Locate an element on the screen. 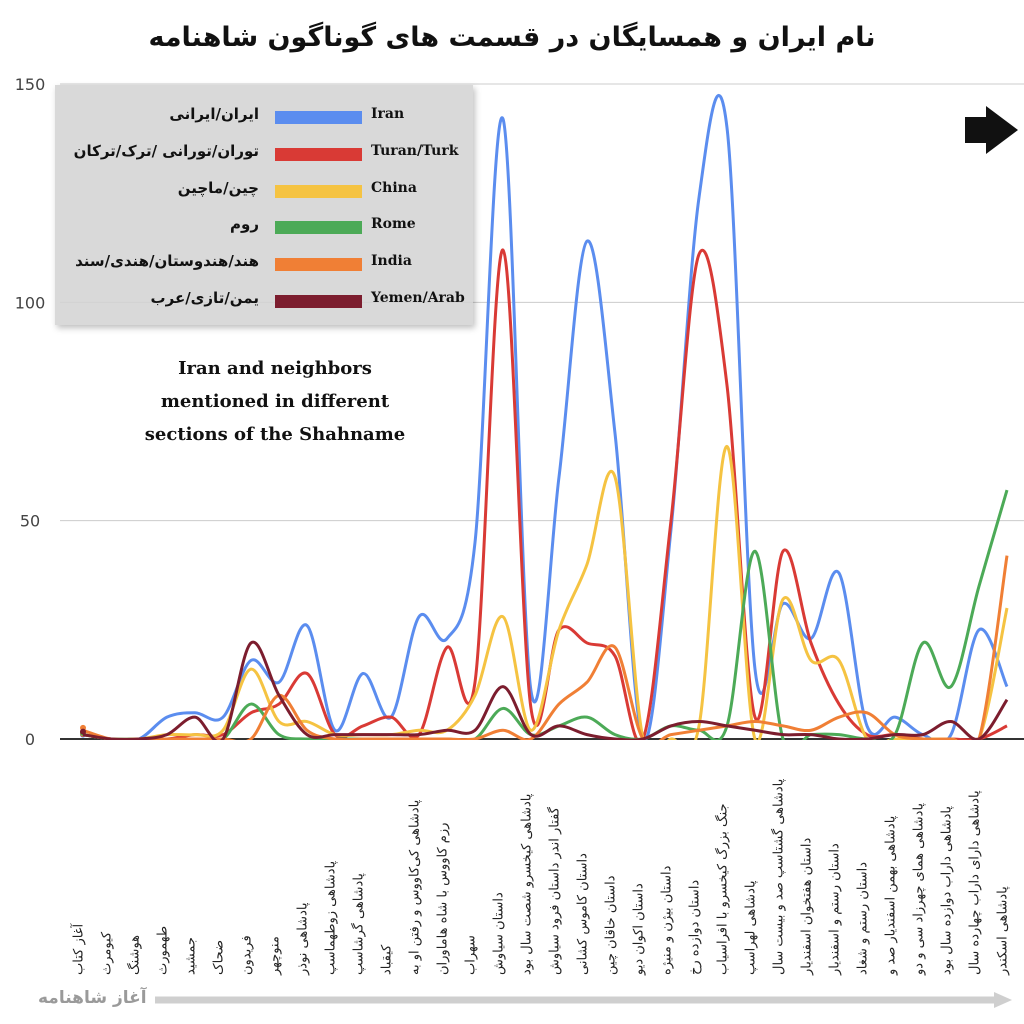 The width and height of the screenshot is (1024, 1024). x-tick-label: سهراب is located at coordinates (471, 955).